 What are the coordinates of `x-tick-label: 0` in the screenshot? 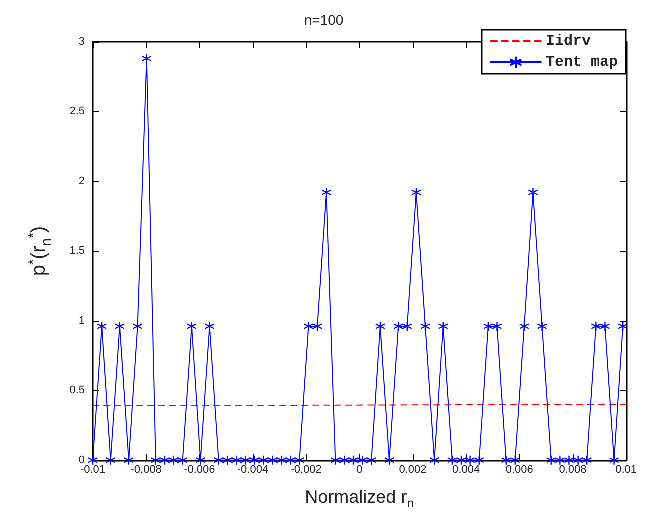 It's located at (359, 470).